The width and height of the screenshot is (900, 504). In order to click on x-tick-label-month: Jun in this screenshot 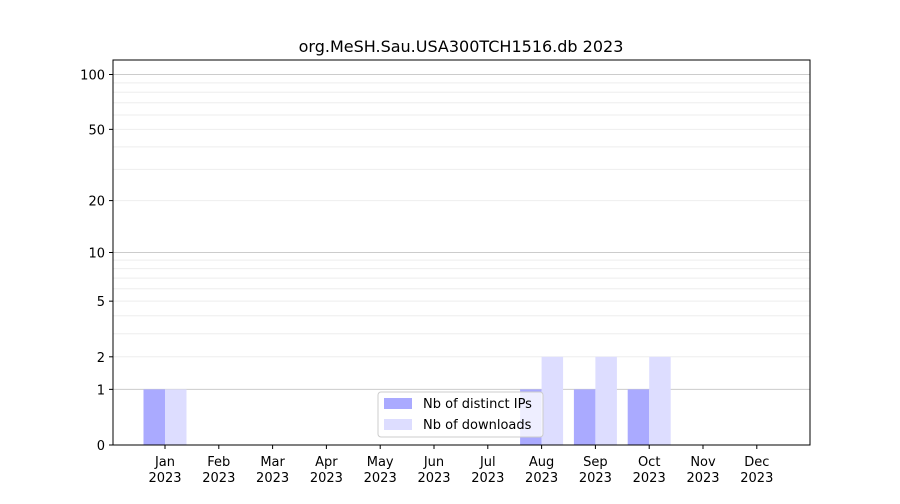, I will do `click(433, 462)`.